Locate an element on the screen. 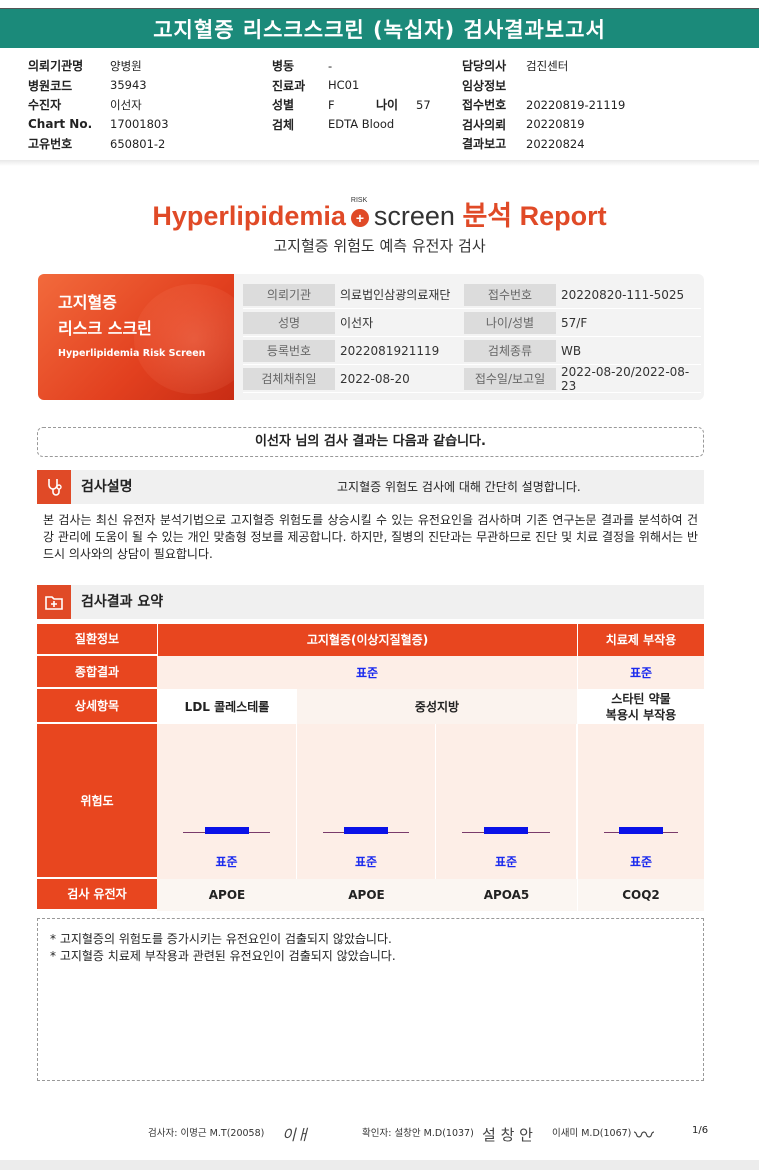 The height and width of the screenshot is (1170, 759). report-brand-title: Hyperlipidemia RISK + screen 분석 Report is located at coordinates (379, 213).